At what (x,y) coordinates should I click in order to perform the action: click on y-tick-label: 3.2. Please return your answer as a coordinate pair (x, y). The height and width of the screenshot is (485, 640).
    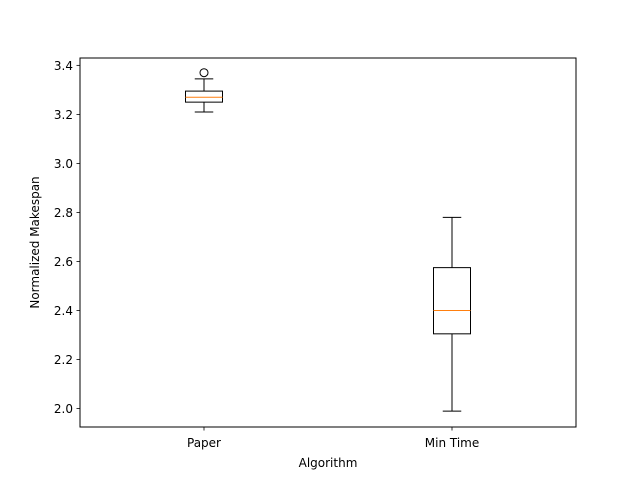
    Looking at the image, I should click on (63, 115).